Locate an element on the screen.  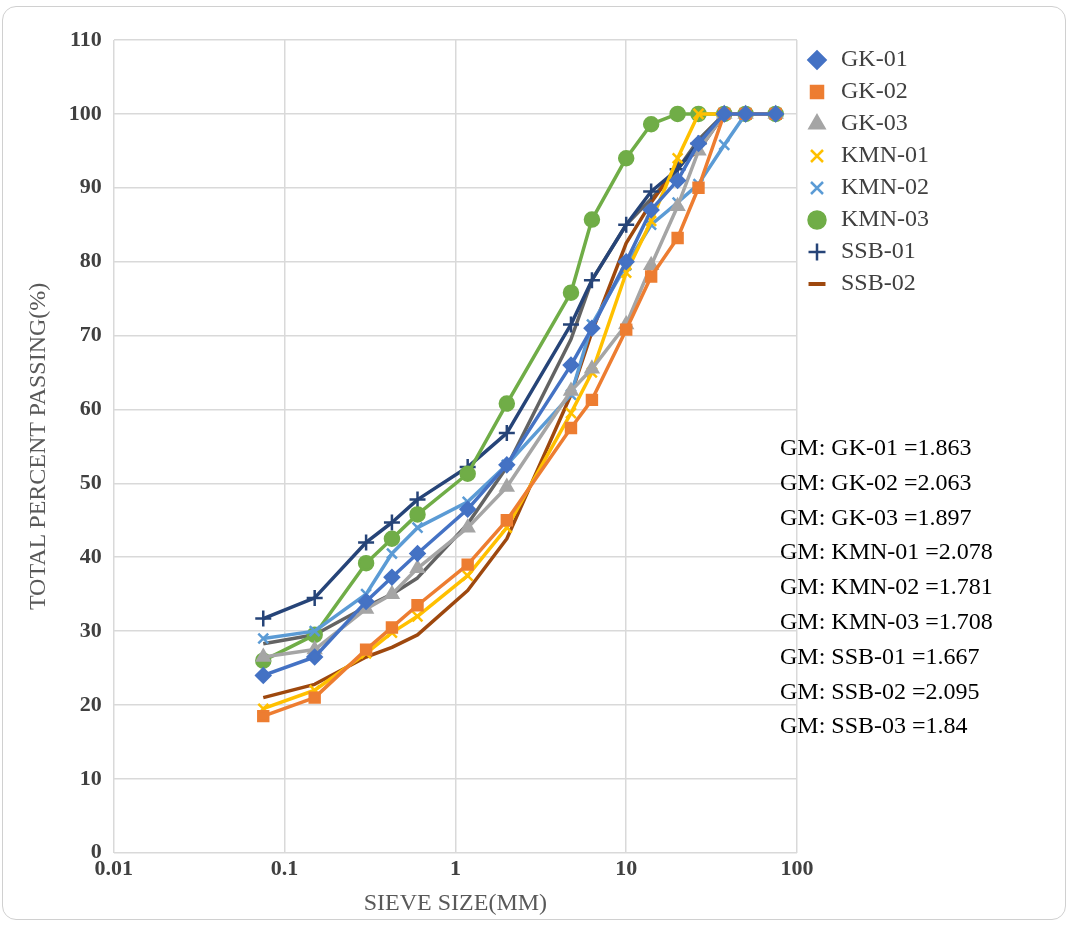
legend-label: KMN-01 is located at coordinates (885, 154).